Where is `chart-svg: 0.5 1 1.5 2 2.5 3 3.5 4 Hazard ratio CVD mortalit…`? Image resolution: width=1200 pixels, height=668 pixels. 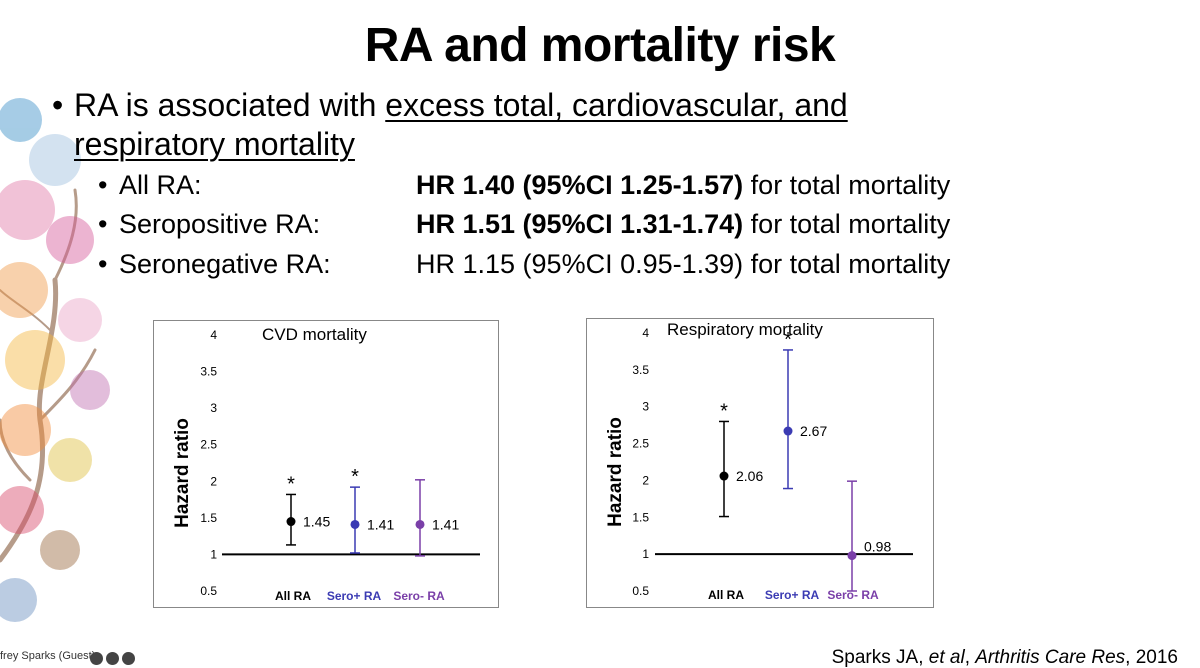 chart-svg: 0.5 1 1.5 2 2.5 3 3.5 4 Hazard ratio CVD mortalit… is located at coordinates (326, 464).